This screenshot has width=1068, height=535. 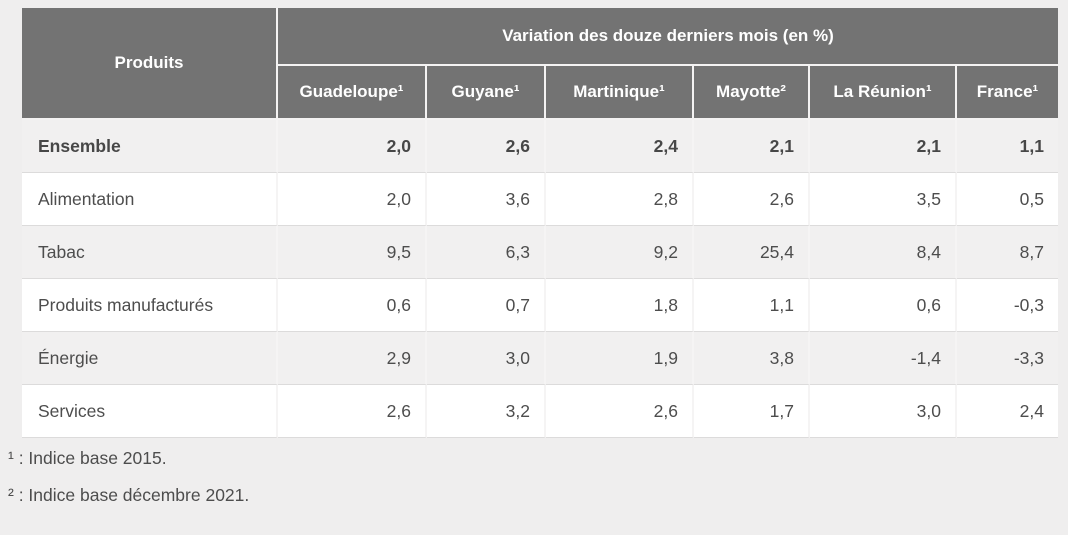 I want to click on footnote-indice-base-decembre-2021: ² : Indice base décembre 2021., so click(x=129, y=494).